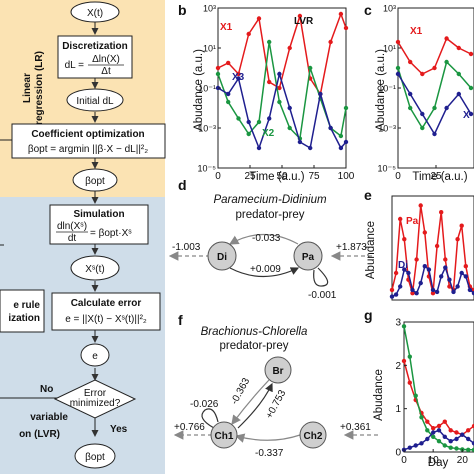  Describe the element at coordinates (189, 427) in the screenshot. I see `w-in-ch1: +0.766` at that location.